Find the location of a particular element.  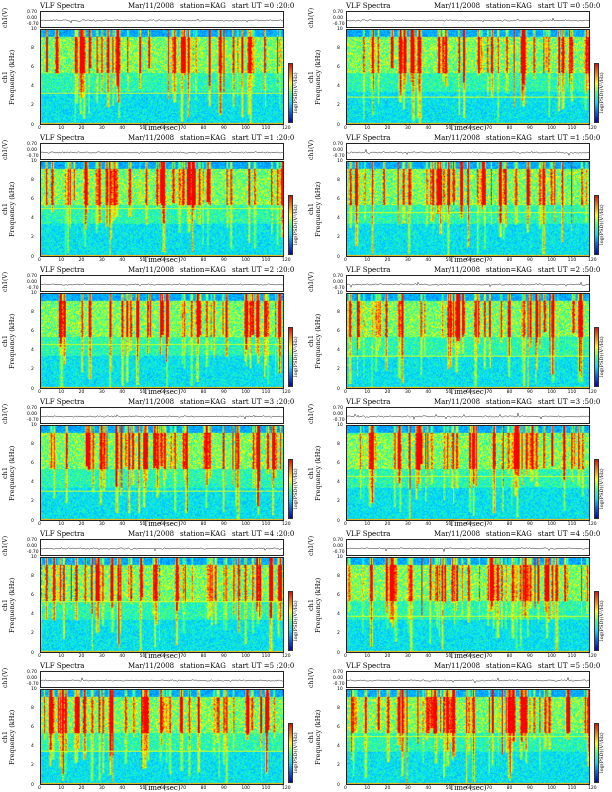

colorbar is located at coordinates (596, 621).